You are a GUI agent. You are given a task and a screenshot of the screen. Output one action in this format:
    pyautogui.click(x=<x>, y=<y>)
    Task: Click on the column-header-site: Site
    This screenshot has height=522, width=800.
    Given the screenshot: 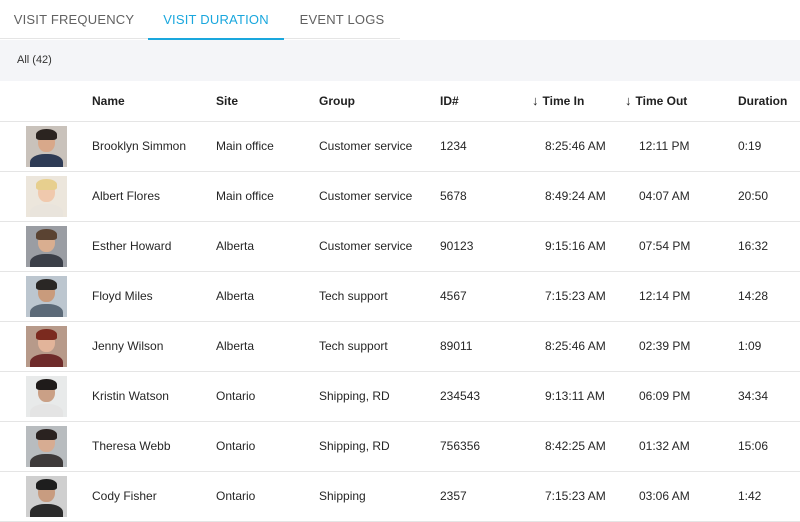 What is the action you would take?
    pyautogui.click(x=227, y=101)
    